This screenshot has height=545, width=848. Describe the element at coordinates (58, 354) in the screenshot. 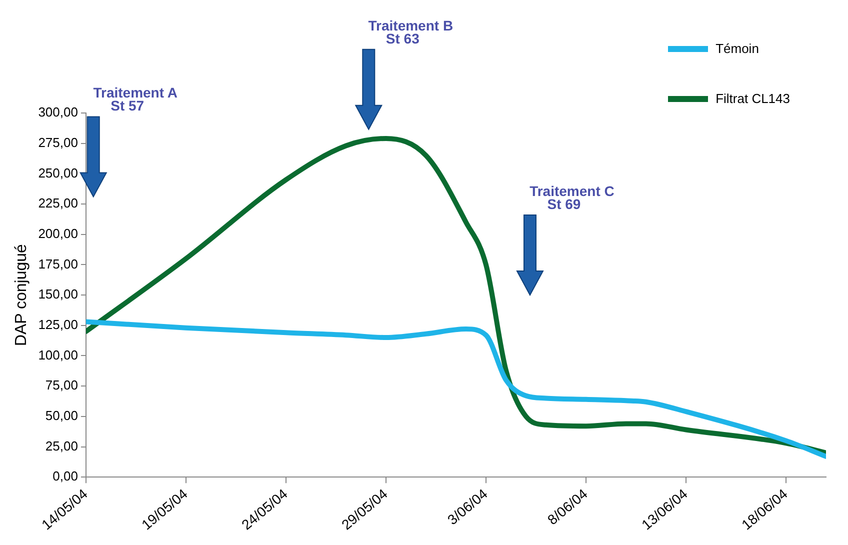

I see `y-tick-label: 100,00` at that location.